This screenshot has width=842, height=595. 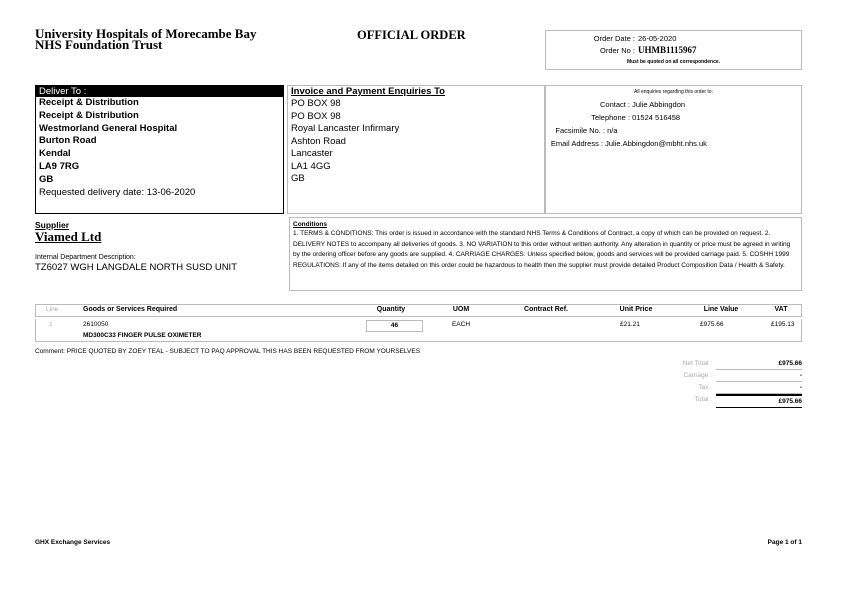 I want to click on footer-provider: GHX Exchange Services, so click(x=73, y=542).